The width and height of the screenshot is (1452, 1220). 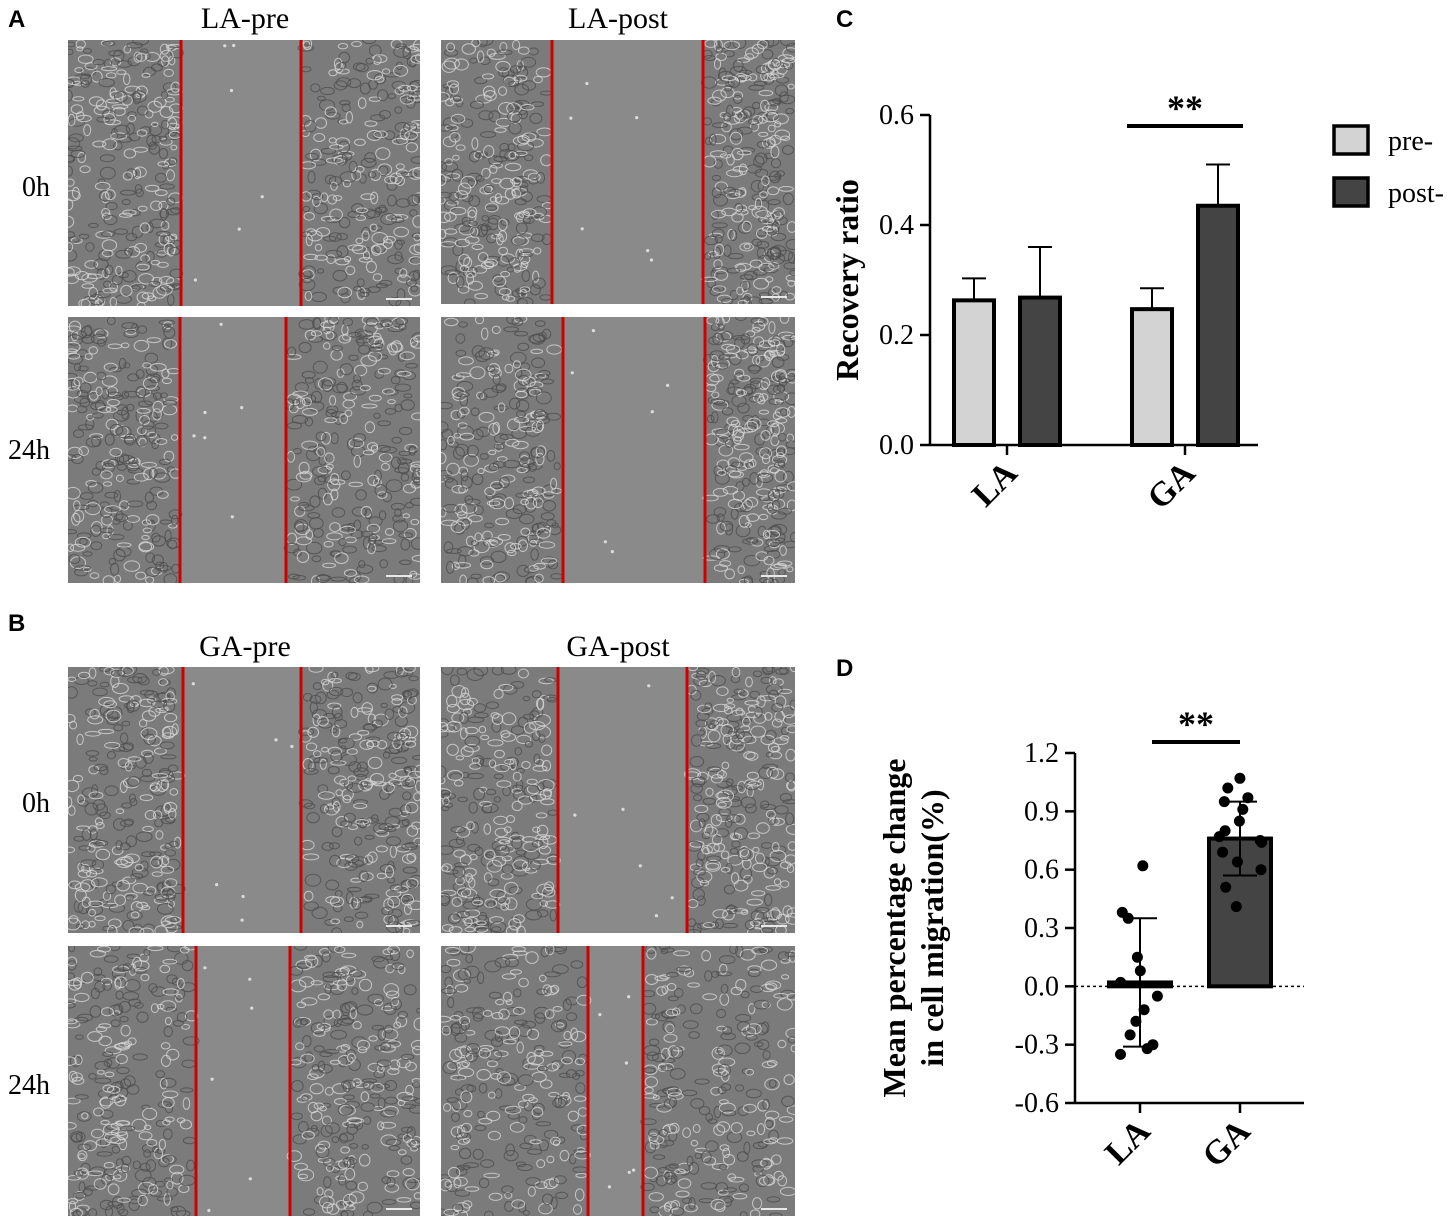 I want to click on micrograph-ga-post-0h, so click(x=618, y=800).